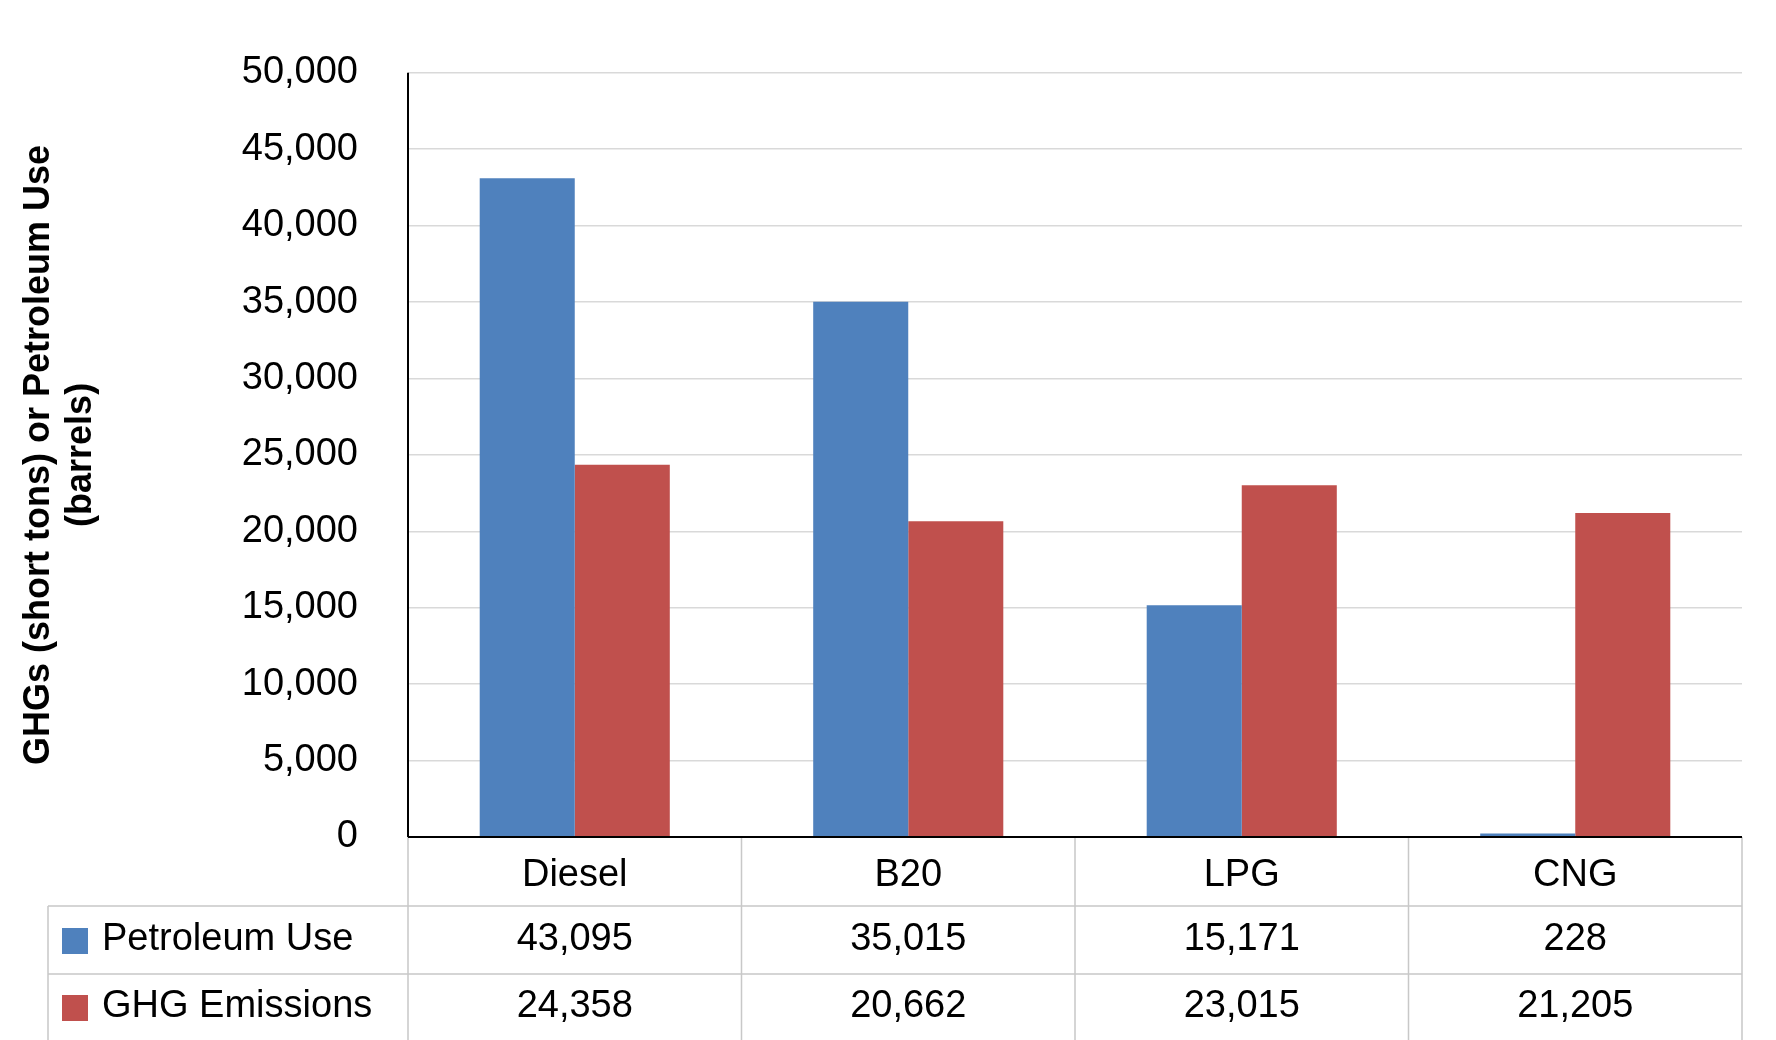 The width and height of the screenshot is (1776, 1040). What do you see at coordinates (1241, 873) in the screenshot?
I see `x-tick-label: LPG` at bounding box center [1241, 873].